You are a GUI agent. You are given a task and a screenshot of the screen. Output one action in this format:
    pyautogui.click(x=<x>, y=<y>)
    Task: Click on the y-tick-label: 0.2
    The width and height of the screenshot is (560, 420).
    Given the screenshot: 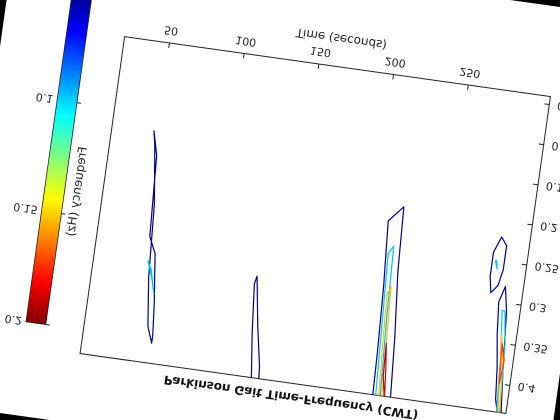 What is the action you would take?
    pyautogui.click(x=548, y=226)
    